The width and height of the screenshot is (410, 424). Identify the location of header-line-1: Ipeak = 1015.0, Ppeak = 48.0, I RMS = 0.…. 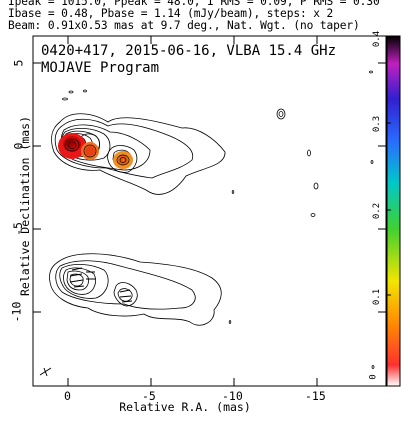
(194, 4).